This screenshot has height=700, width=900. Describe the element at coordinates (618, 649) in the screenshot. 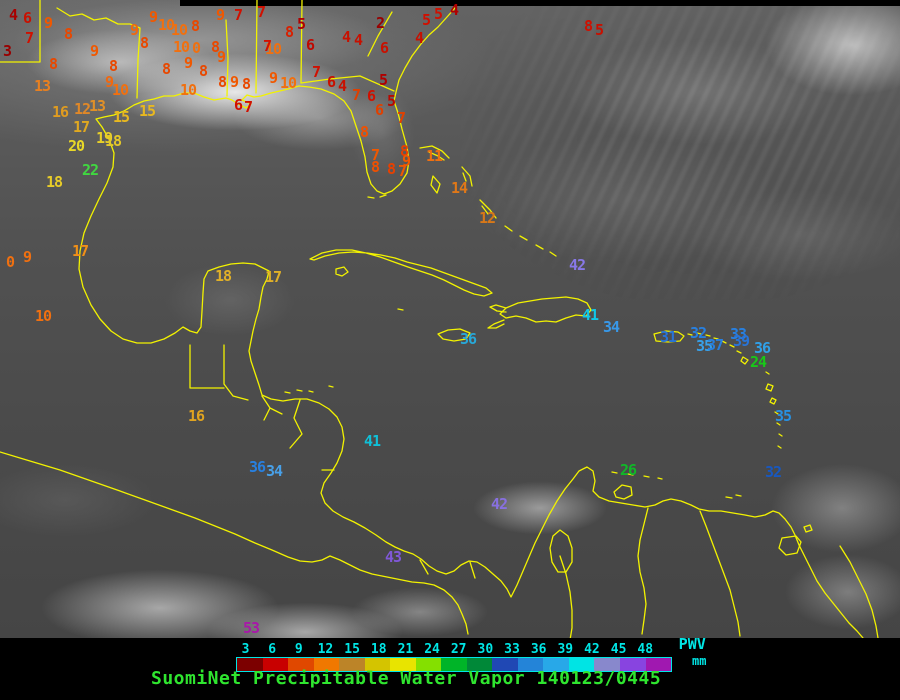

I see `colorbar-tick-label: 45` at that location.